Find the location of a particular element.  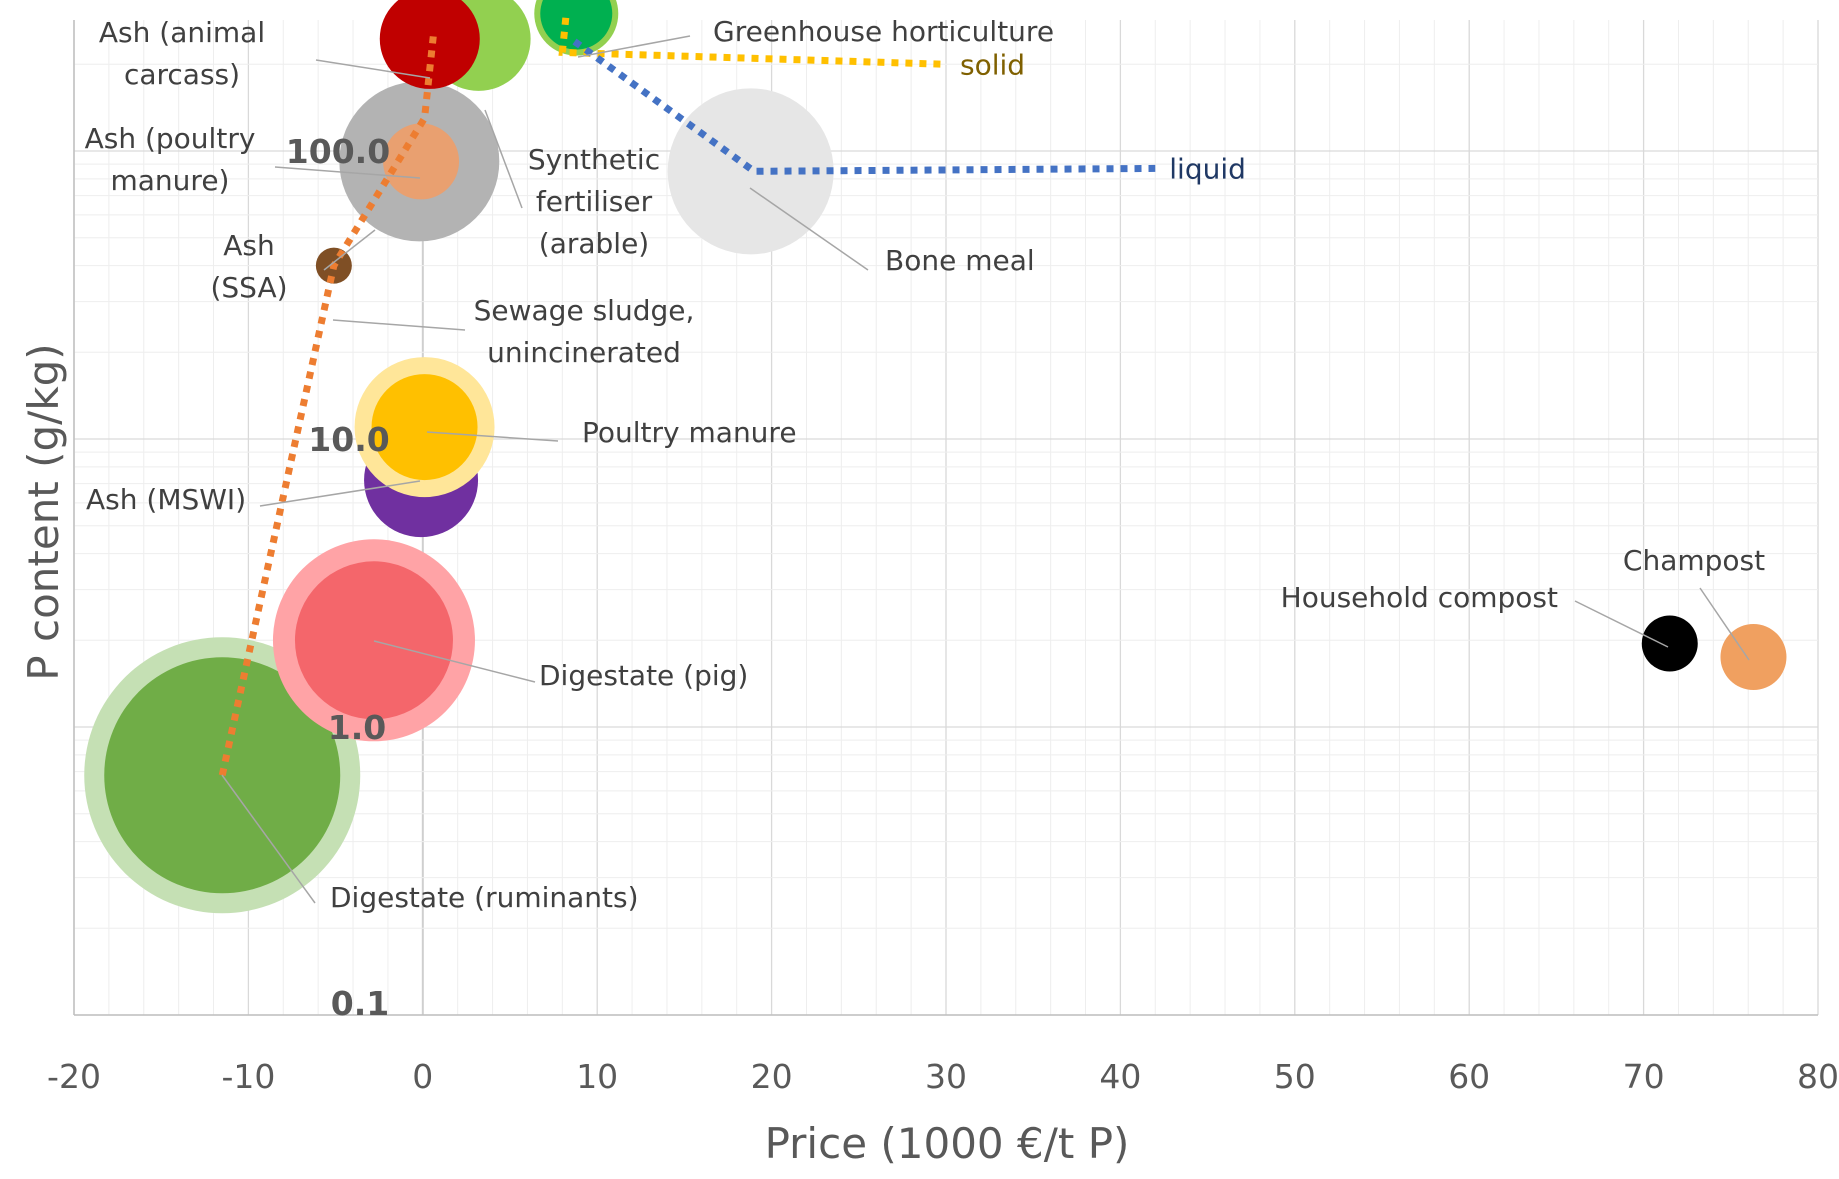

leader-ash-ssa is located at coordinates (349, 250).